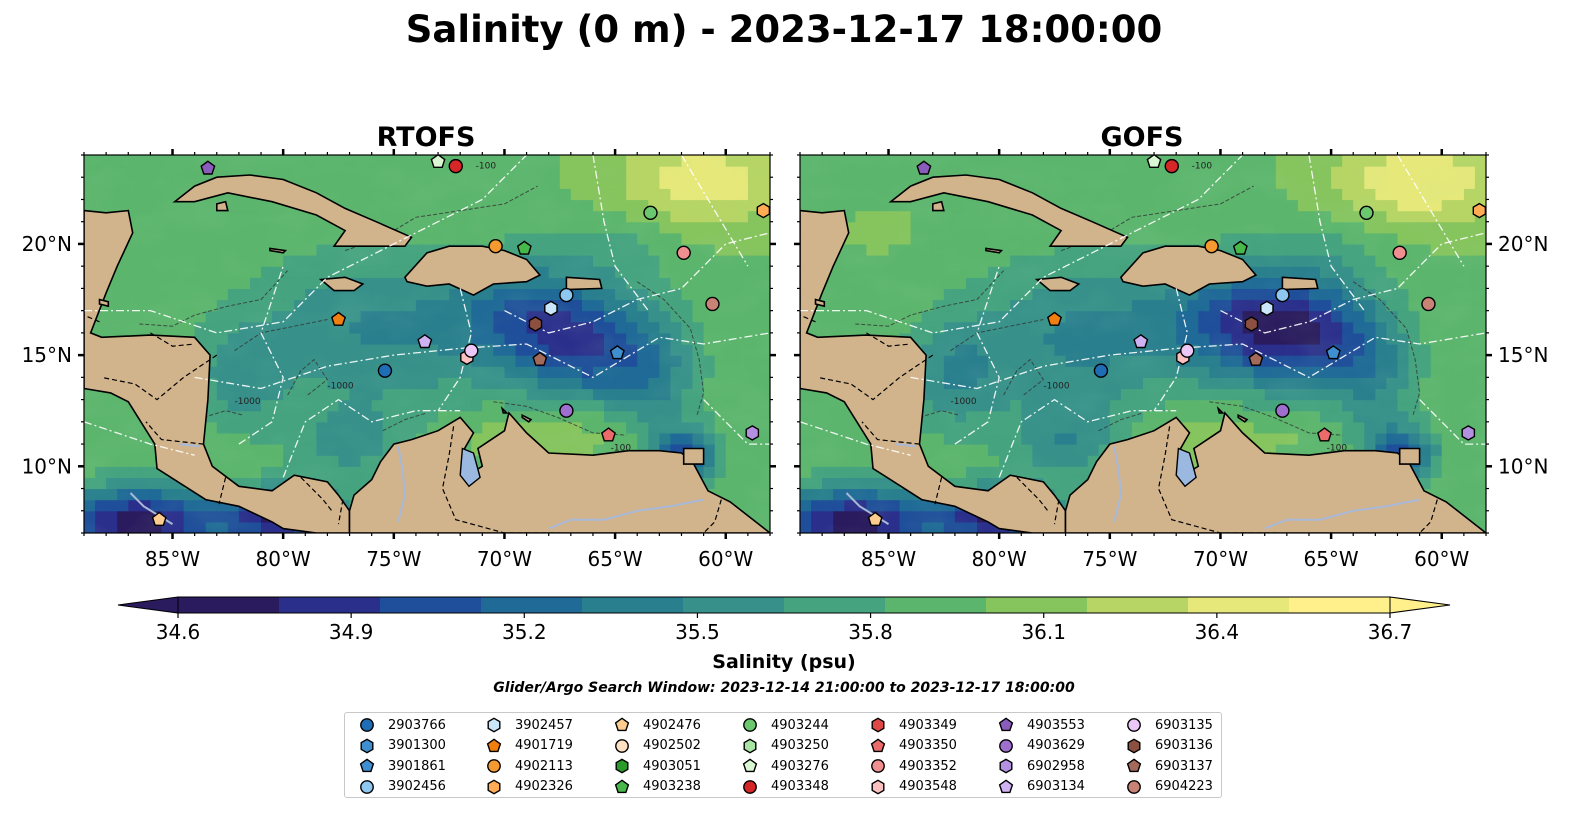  What do you see at coordinates (657, 725) in the screenshot?
I see `legend-item-4902476: 4902476` at bounding box center [657, 725].